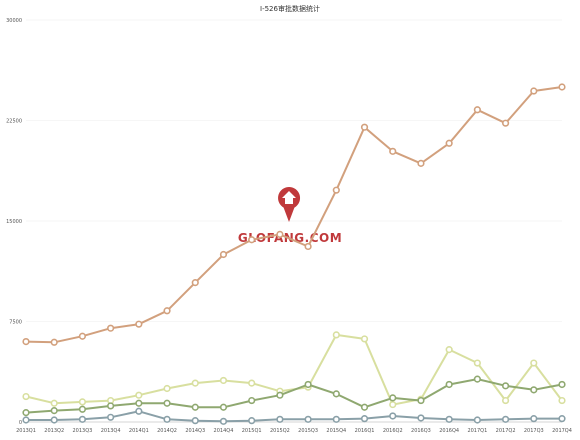  What do you see at coordinates (111, 431) in the screenshot?
I see `x-tick-label: 2013Q4` at bounding box center [111, 431].